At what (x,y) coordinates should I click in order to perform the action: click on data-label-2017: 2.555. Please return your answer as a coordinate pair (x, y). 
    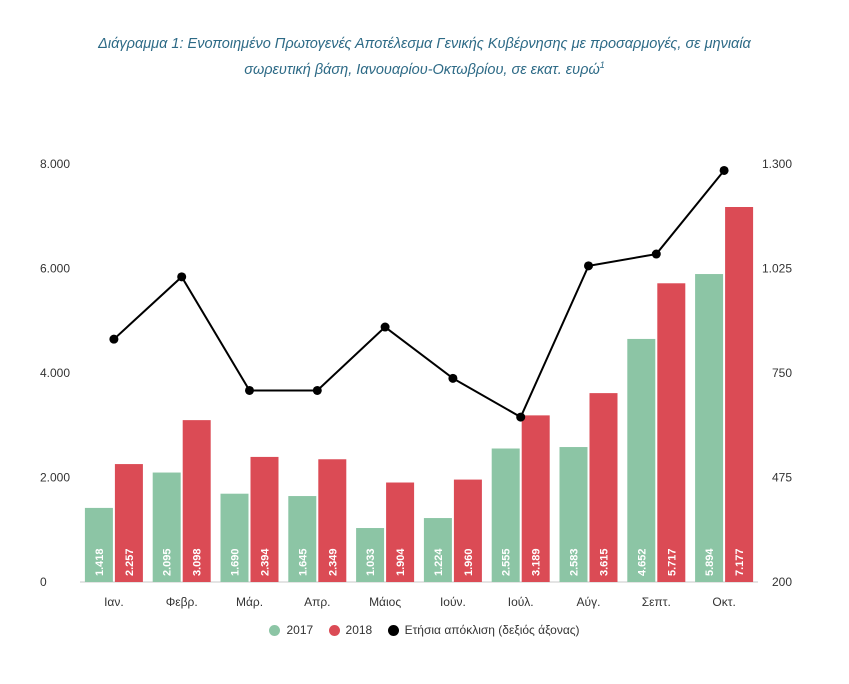
    Looking at the image, I should click on (507, 562).